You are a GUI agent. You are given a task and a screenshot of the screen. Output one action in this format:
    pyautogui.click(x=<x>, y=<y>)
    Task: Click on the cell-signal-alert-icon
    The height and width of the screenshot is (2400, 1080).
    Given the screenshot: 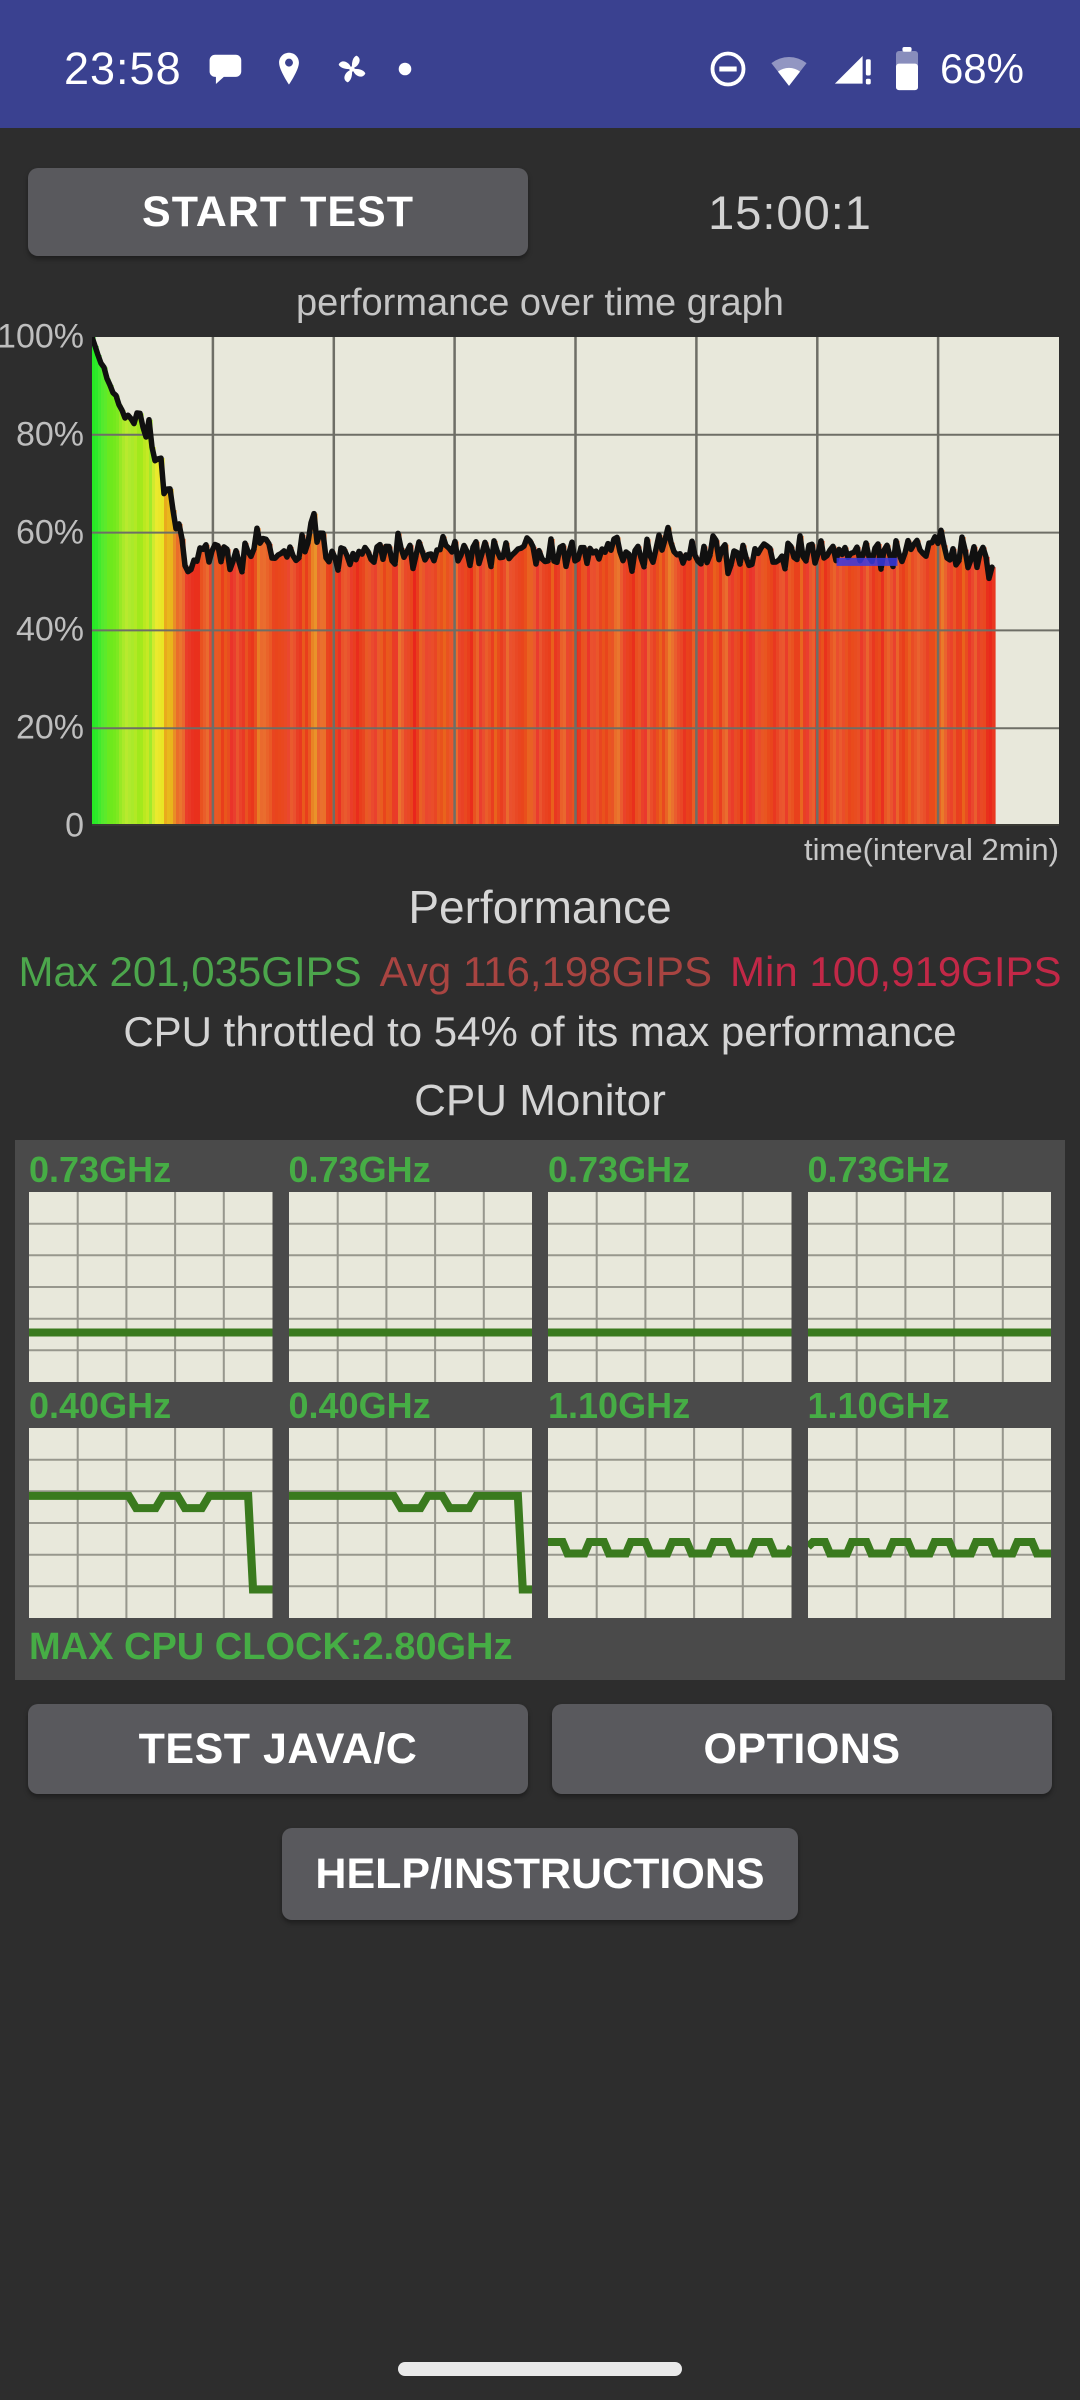 What is the action you would take?
    pyautogui.click(x=852, y=69)
    